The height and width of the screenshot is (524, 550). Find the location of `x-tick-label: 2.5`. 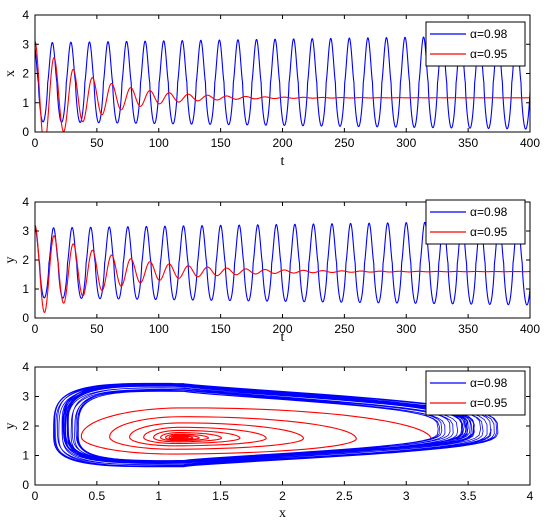

x-tick-label: 2.5 is located at coordinates (344, 496).